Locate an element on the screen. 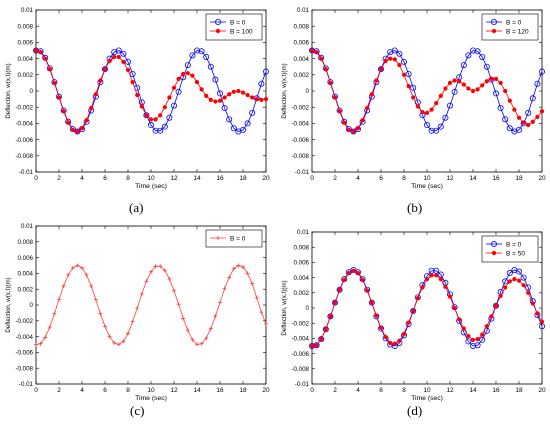 This screenshot has height=433, width=550. y-tick-label: 0.008 is located at coordinates (302, 247).